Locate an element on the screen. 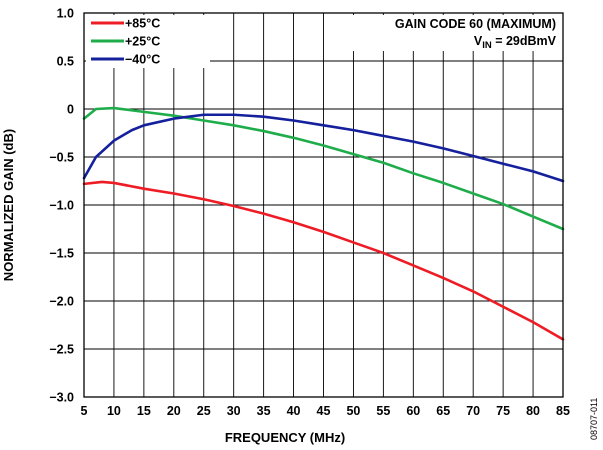 This screenshot has width=603, height=450. legend: +85°C +25°C −40°C is located at coordinates (148, 41).